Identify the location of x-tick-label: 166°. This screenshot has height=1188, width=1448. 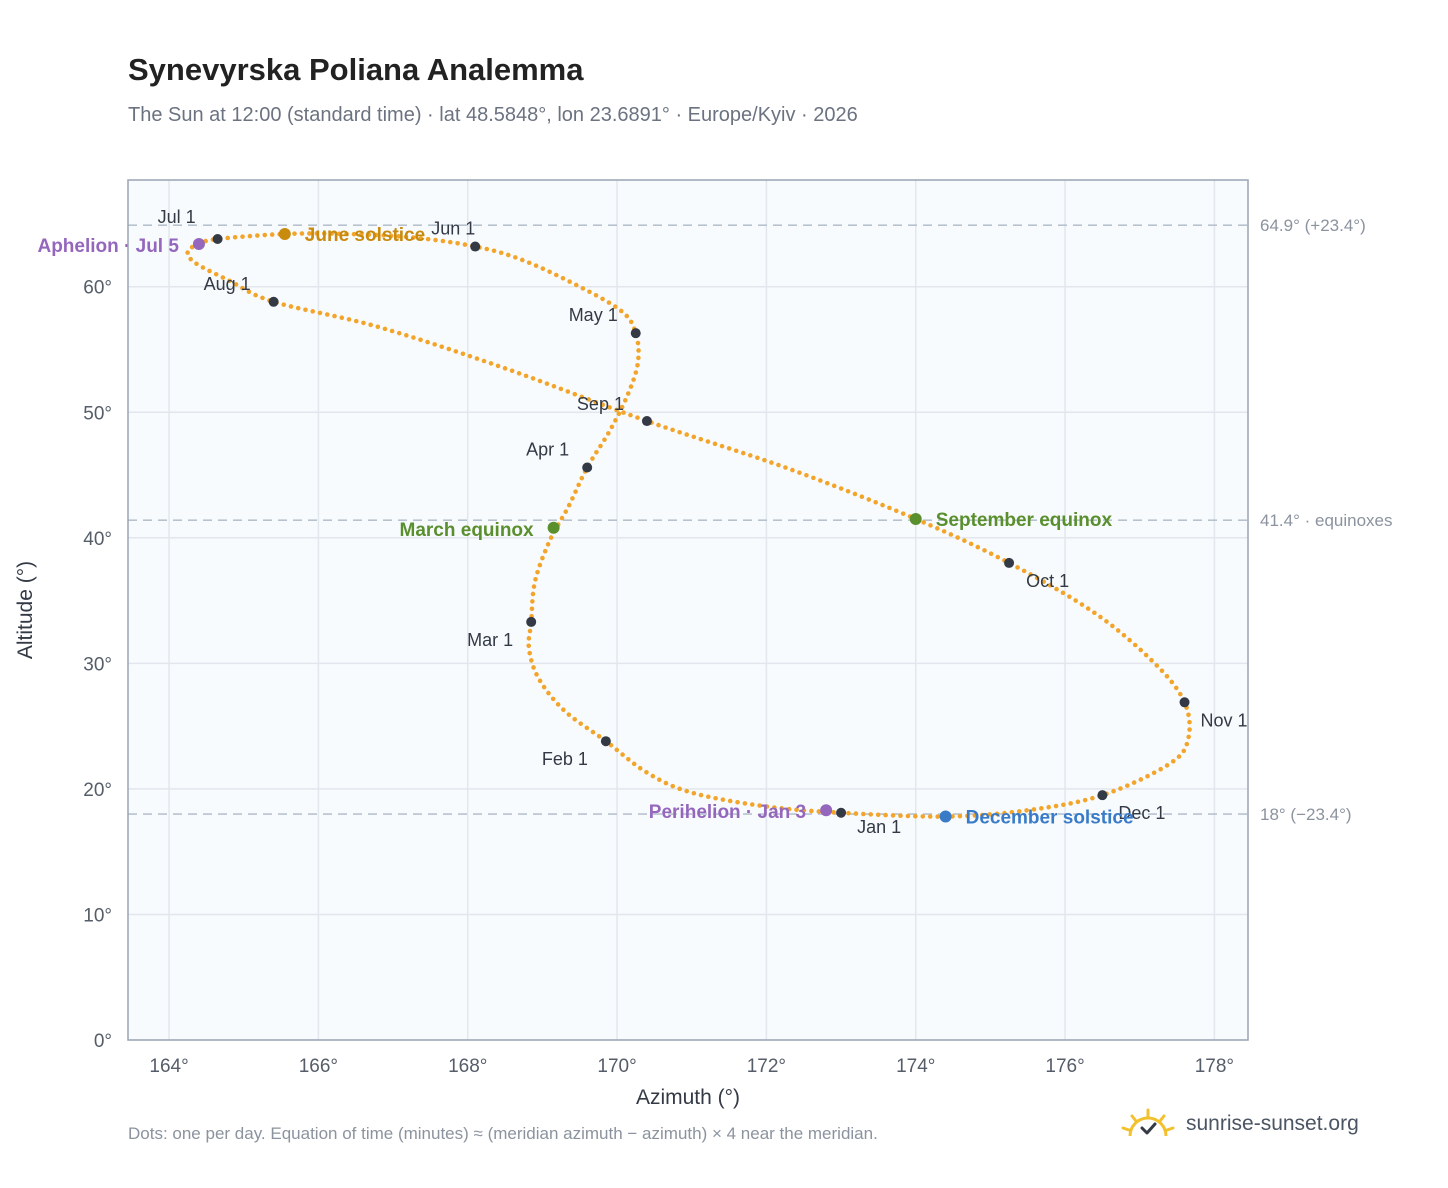
(318, 1066).